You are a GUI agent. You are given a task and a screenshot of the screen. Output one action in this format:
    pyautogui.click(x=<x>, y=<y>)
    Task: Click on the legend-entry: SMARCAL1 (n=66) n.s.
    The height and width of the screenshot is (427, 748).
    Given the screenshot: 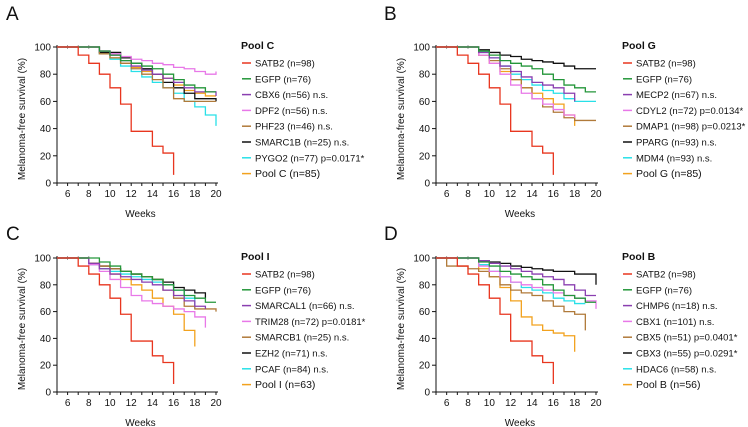 What is the action you would take?
    pyautogui.click(x=305, y=306)
    